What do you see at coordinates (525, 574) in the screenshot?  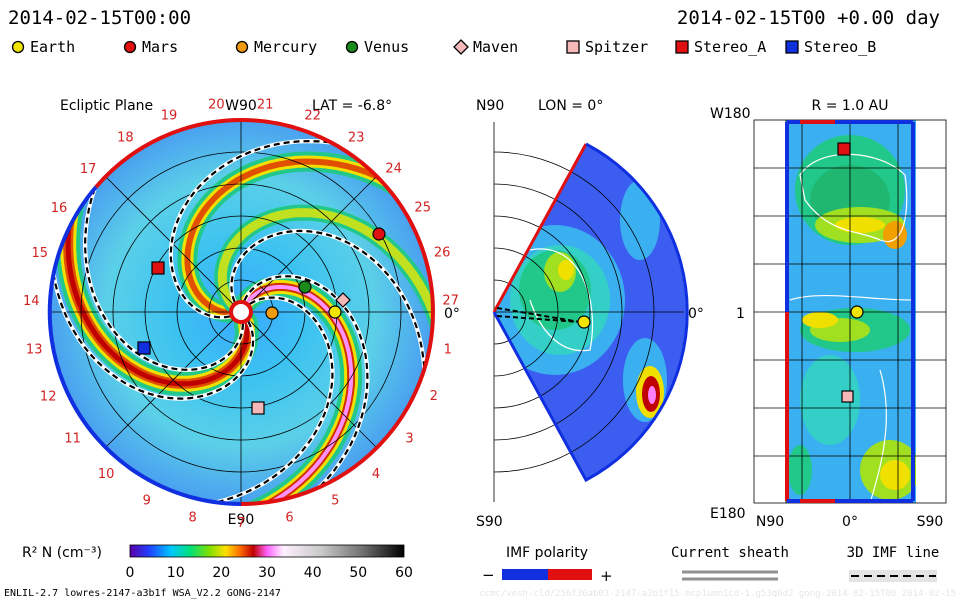 I see `imf-negative-swatch` at bounding box center [525, 574].